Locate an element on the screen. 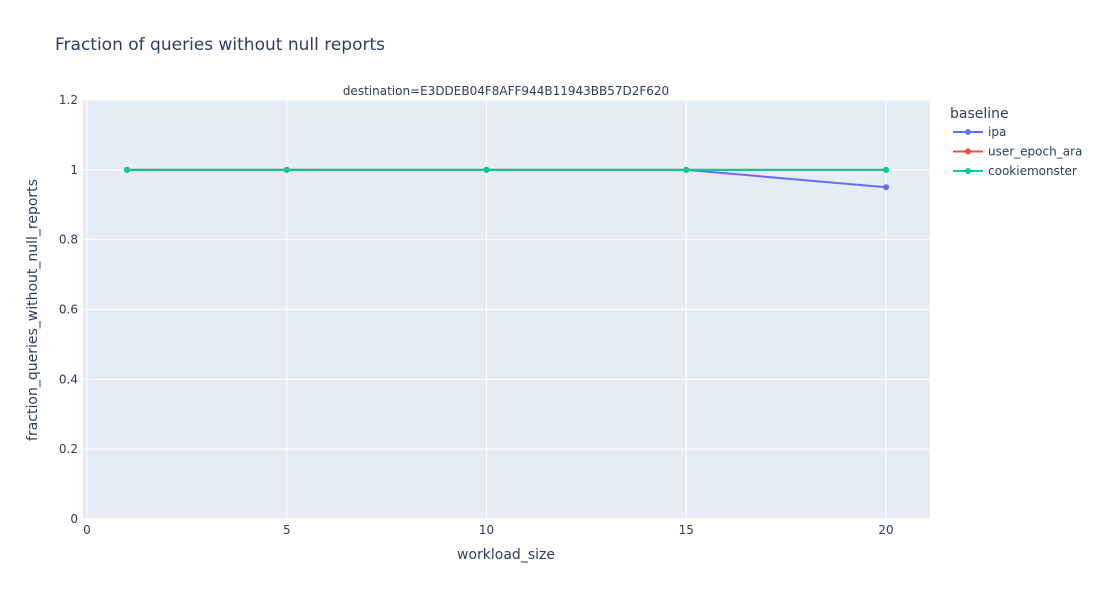  legend-item-user_epoch_ara: user_epoch_ara is located at coordinates (1017, 152).